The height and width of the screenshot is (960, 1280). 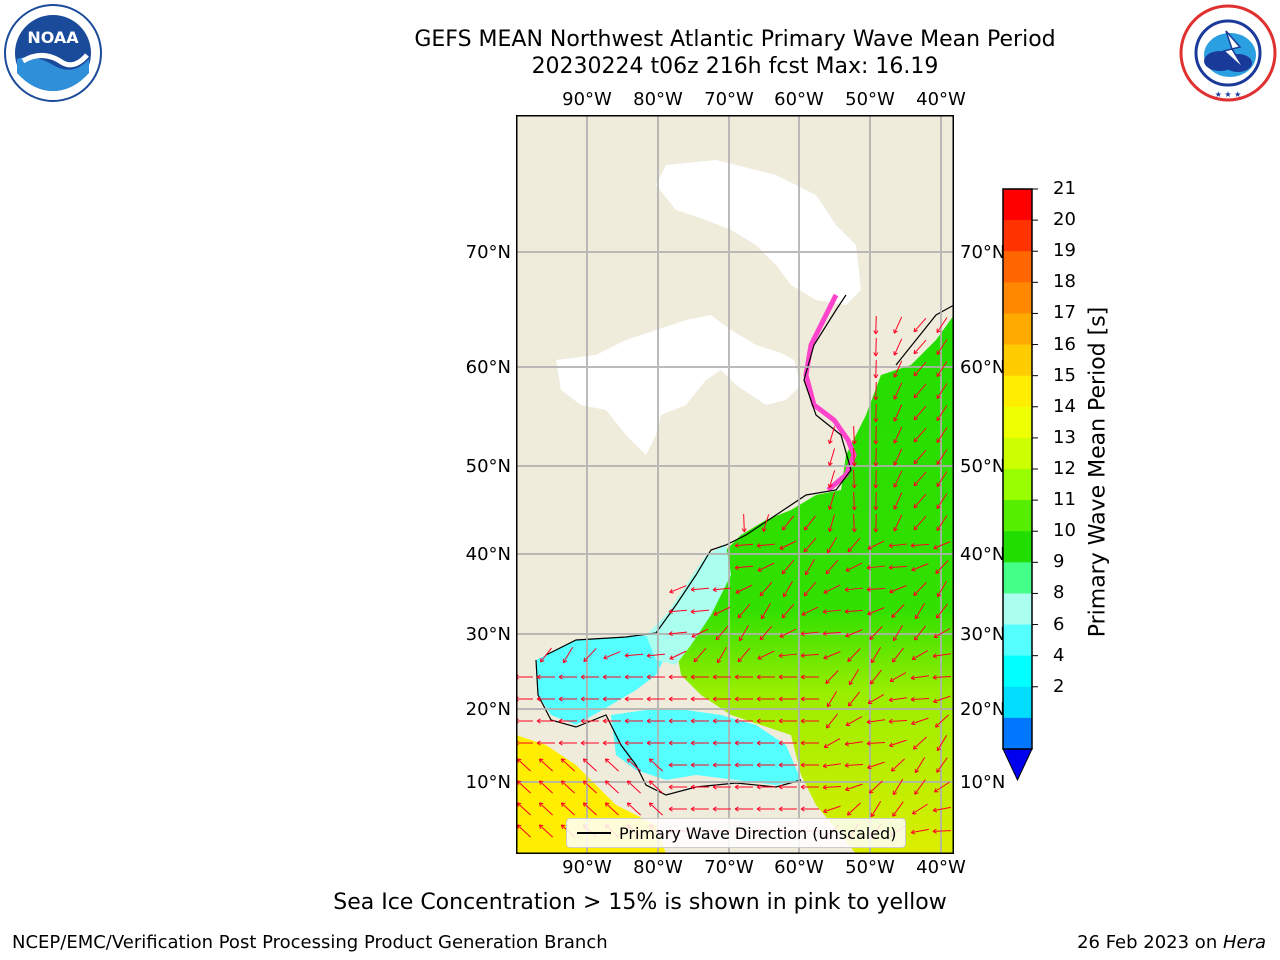 I want to click on sea-ice-region, so click(x=678, y=385).